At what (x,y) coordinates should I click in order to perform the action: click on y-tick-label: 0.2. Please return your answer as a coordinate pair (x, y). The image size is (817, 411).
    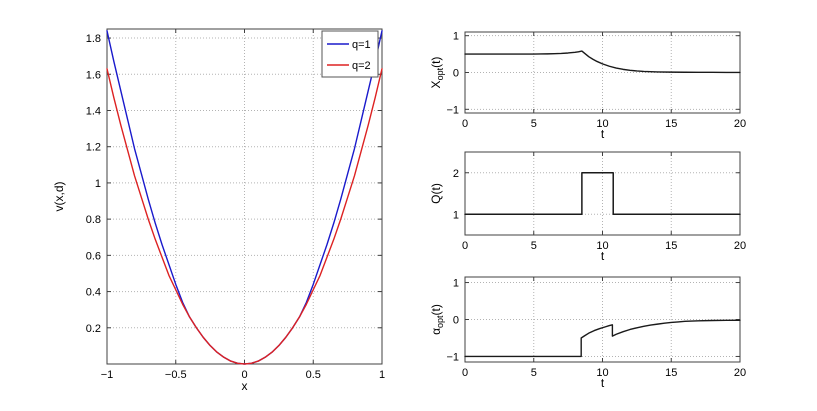
    Looking at the image, I should click on (93, 329).